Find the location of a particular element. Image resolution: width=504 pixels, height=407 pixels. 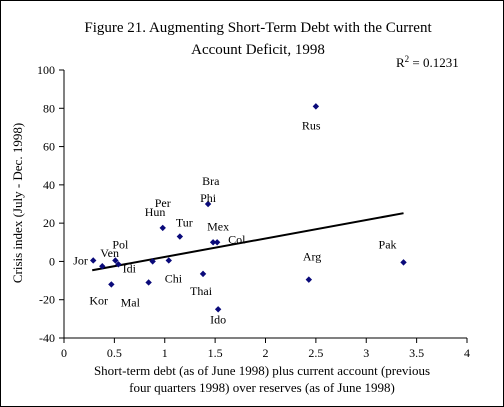

point-label: Rus is located at coordinates (311, 125).